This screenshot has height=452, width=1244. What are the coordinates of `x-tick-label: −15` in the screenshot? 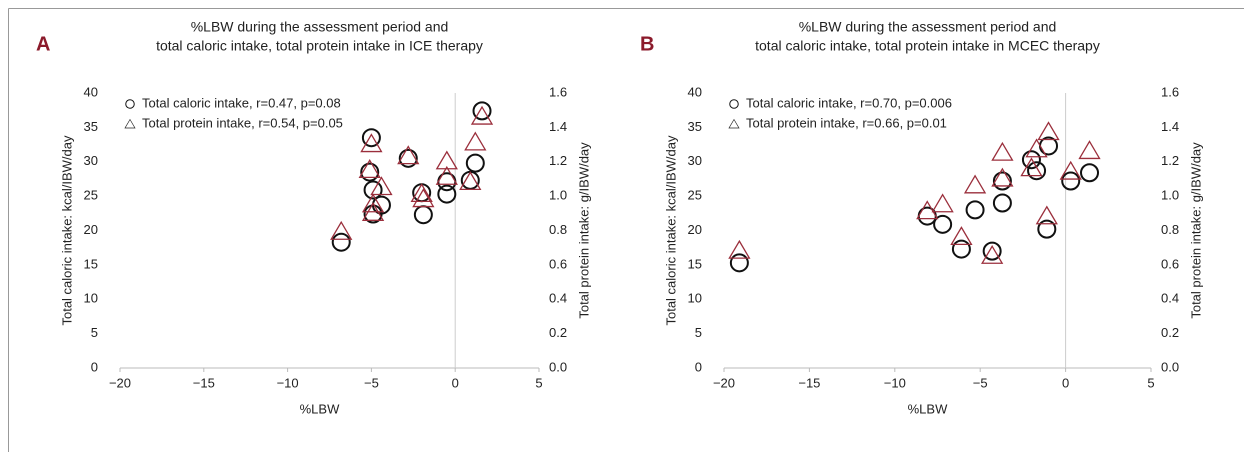 It's located at (809, 382).